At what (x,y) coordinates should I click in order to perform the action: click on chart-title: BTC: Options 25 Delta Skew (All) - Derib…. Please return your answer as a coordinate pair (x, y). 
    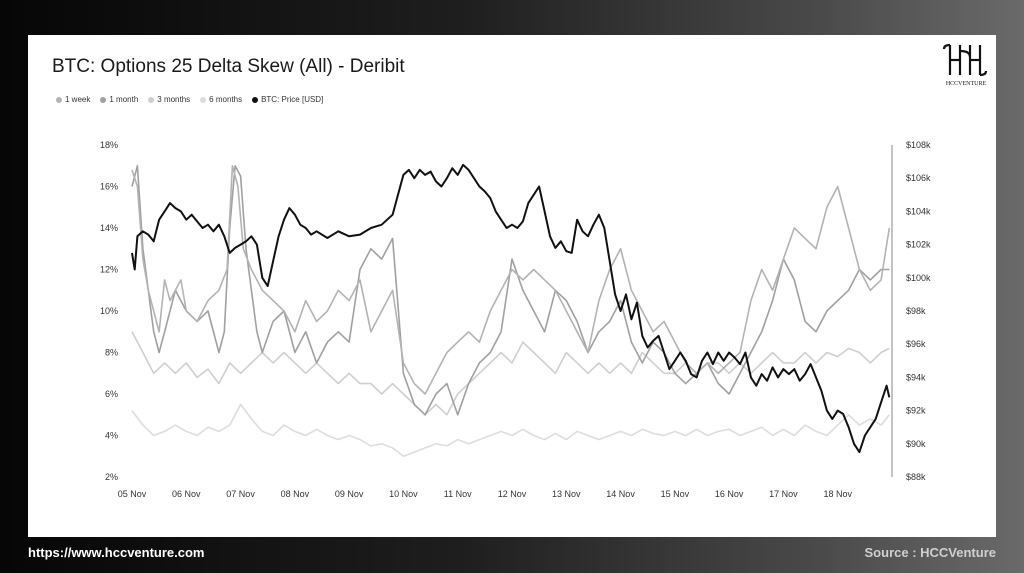
    Looking at the image, I should click on (228, 66).